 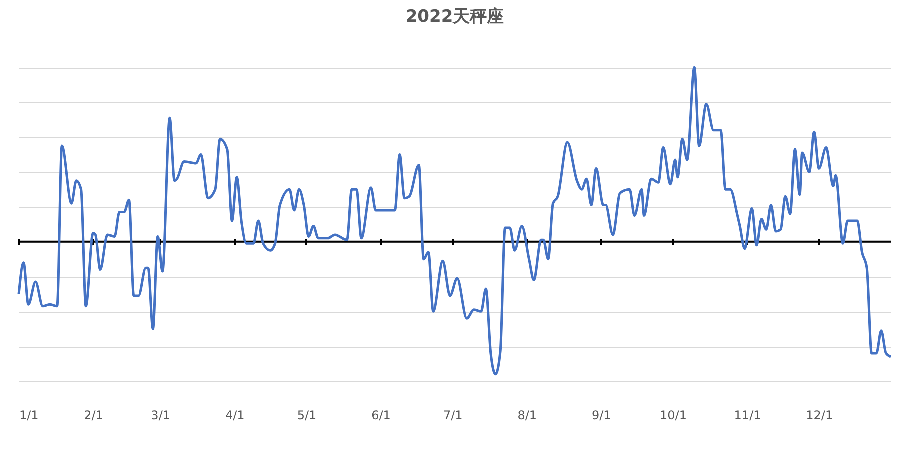 What do you see at coordinates (29, 415) in the screenshot?
I see `x-tick-label: 1/1` at bounding box center [29, 415].